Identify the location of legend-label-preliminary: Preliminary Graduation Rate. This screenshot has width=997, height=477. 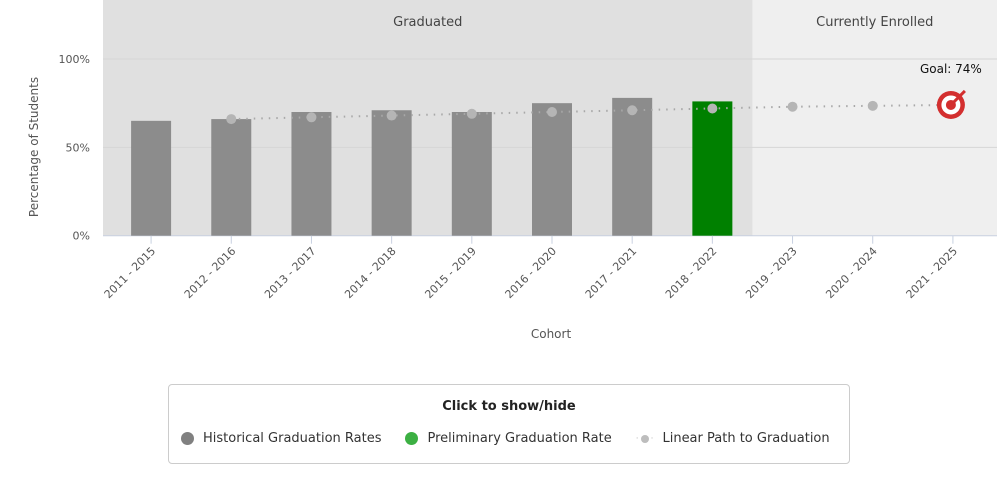
(519, 438).